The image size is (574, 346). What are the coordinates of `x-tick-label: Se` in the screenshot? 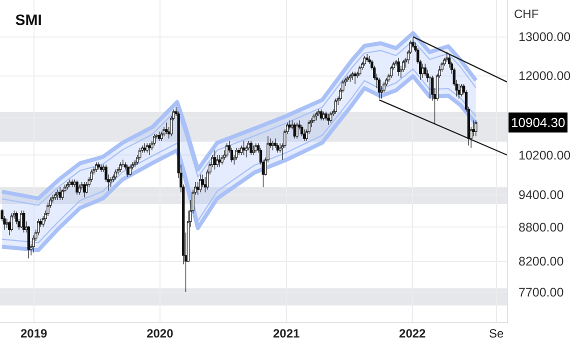 It's located at (496, 333).